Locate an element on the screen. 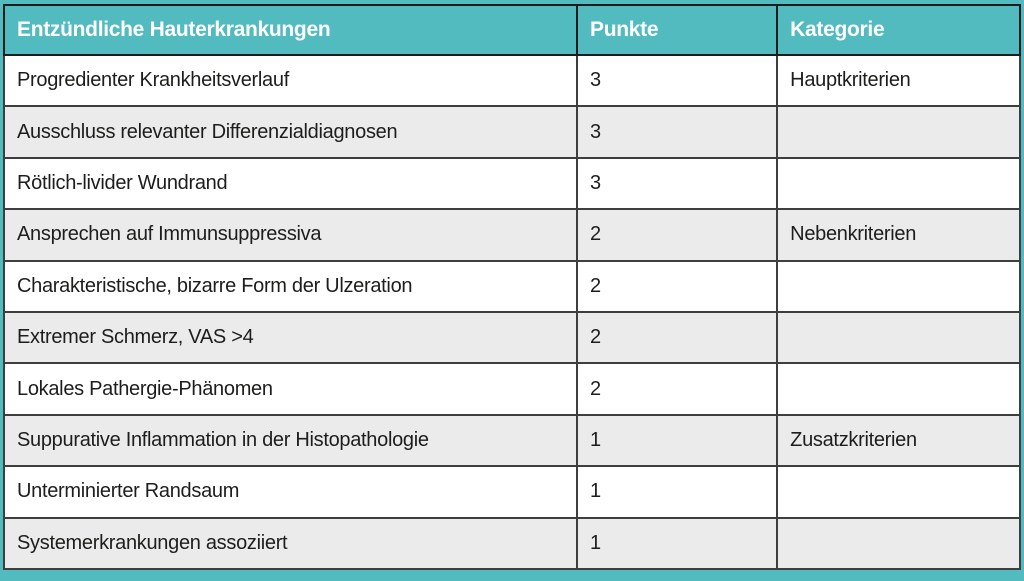 The width and height of the screenshot is (1024, 581). table-row: Rötlich-livider Wundrand 3 is located at coordinates (511, 183).